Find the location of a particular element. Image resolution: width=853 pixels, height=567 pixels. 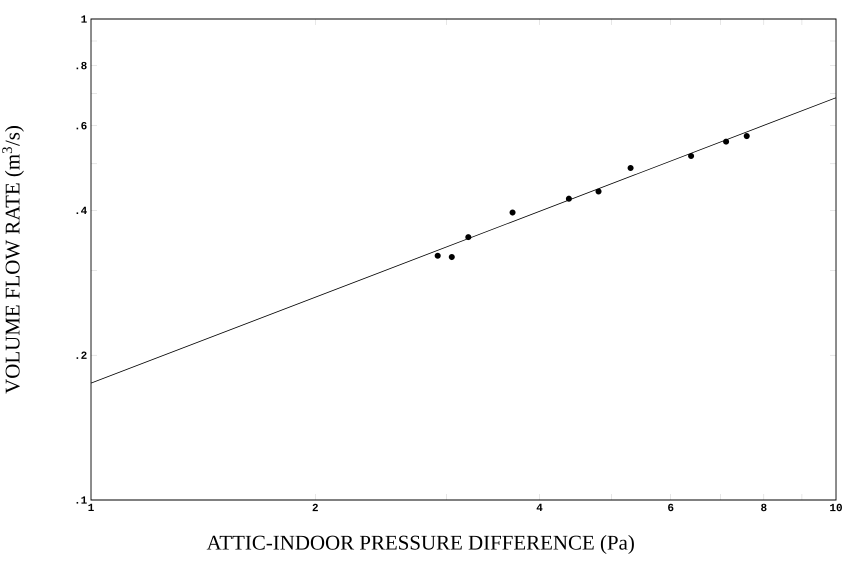

y-tick-label: 1 is located at coordinates (84, 19).